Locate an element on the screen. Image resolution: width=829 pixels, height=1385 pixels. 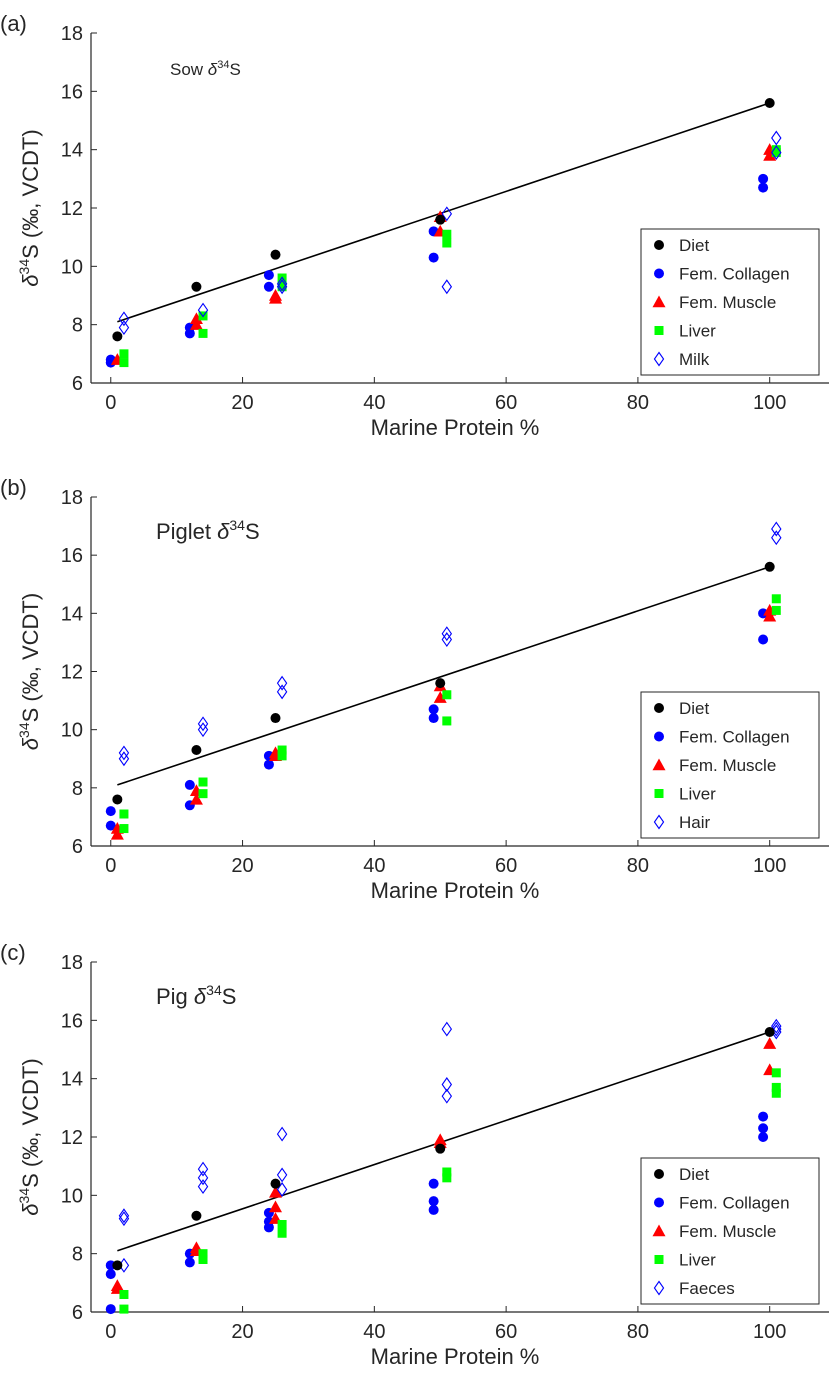
legend-label: Faeces is located at coordinates (707, 1288).